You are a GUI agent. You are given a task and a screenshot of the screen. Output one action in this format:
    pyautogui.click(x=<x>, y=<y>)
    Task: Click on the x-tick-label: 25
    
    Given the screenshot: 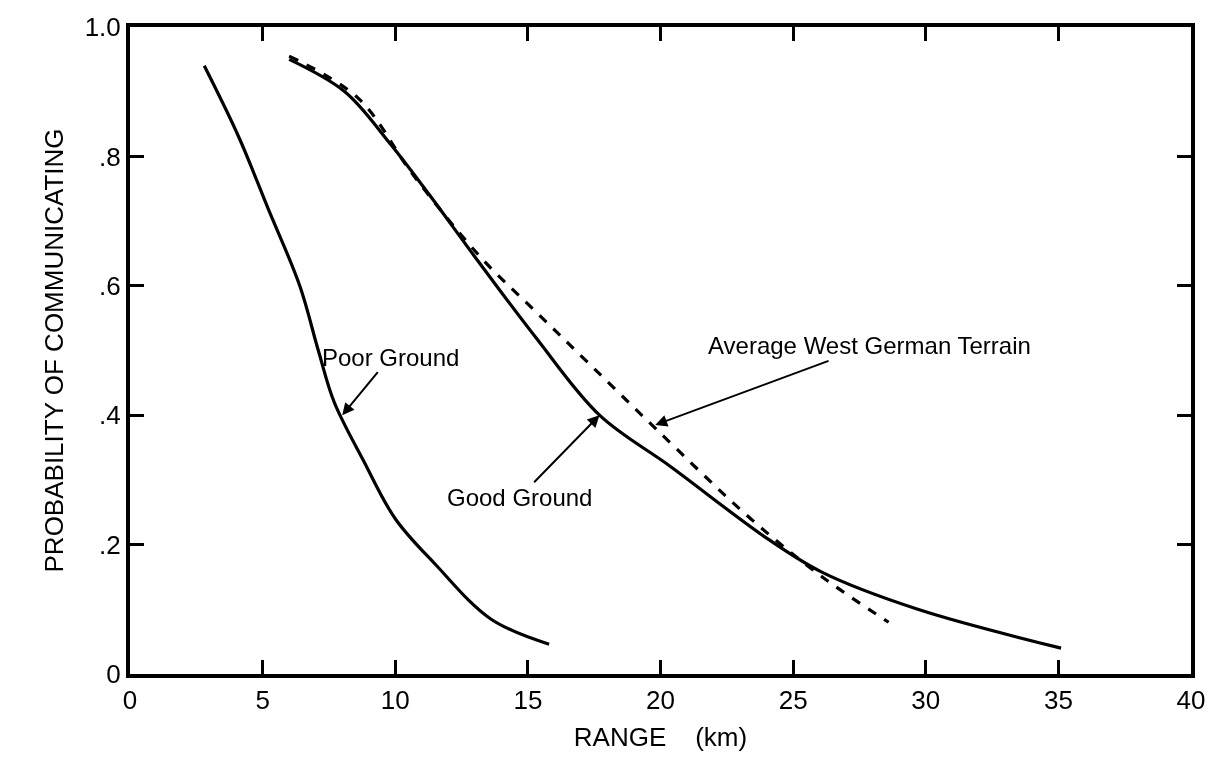 What is the action you would take?
    pyautogui.click(x=793, y=700)
    